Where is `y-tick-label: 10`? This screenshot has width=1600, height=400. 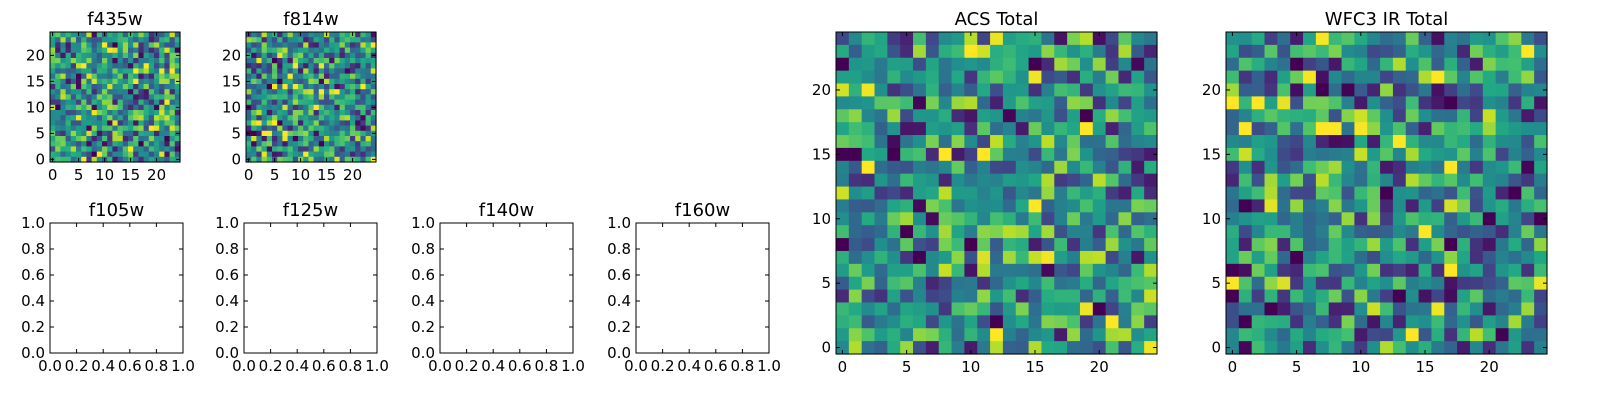 y-tick-label: 10 is located at coordinates (231, 107).